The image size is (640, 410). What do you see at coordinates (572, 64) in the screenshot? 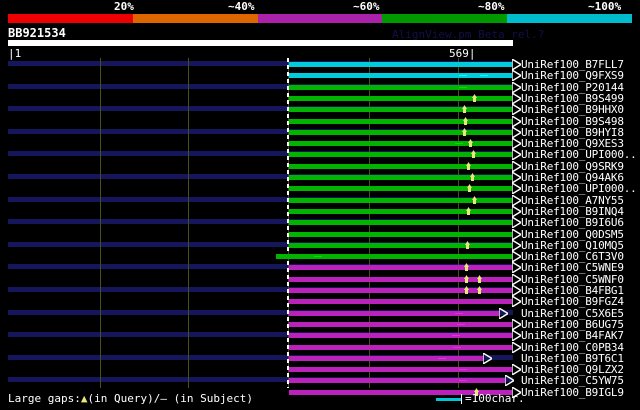
I see `hit-label: UniRef100_B7FLL7` at bounding box center [572, 64].